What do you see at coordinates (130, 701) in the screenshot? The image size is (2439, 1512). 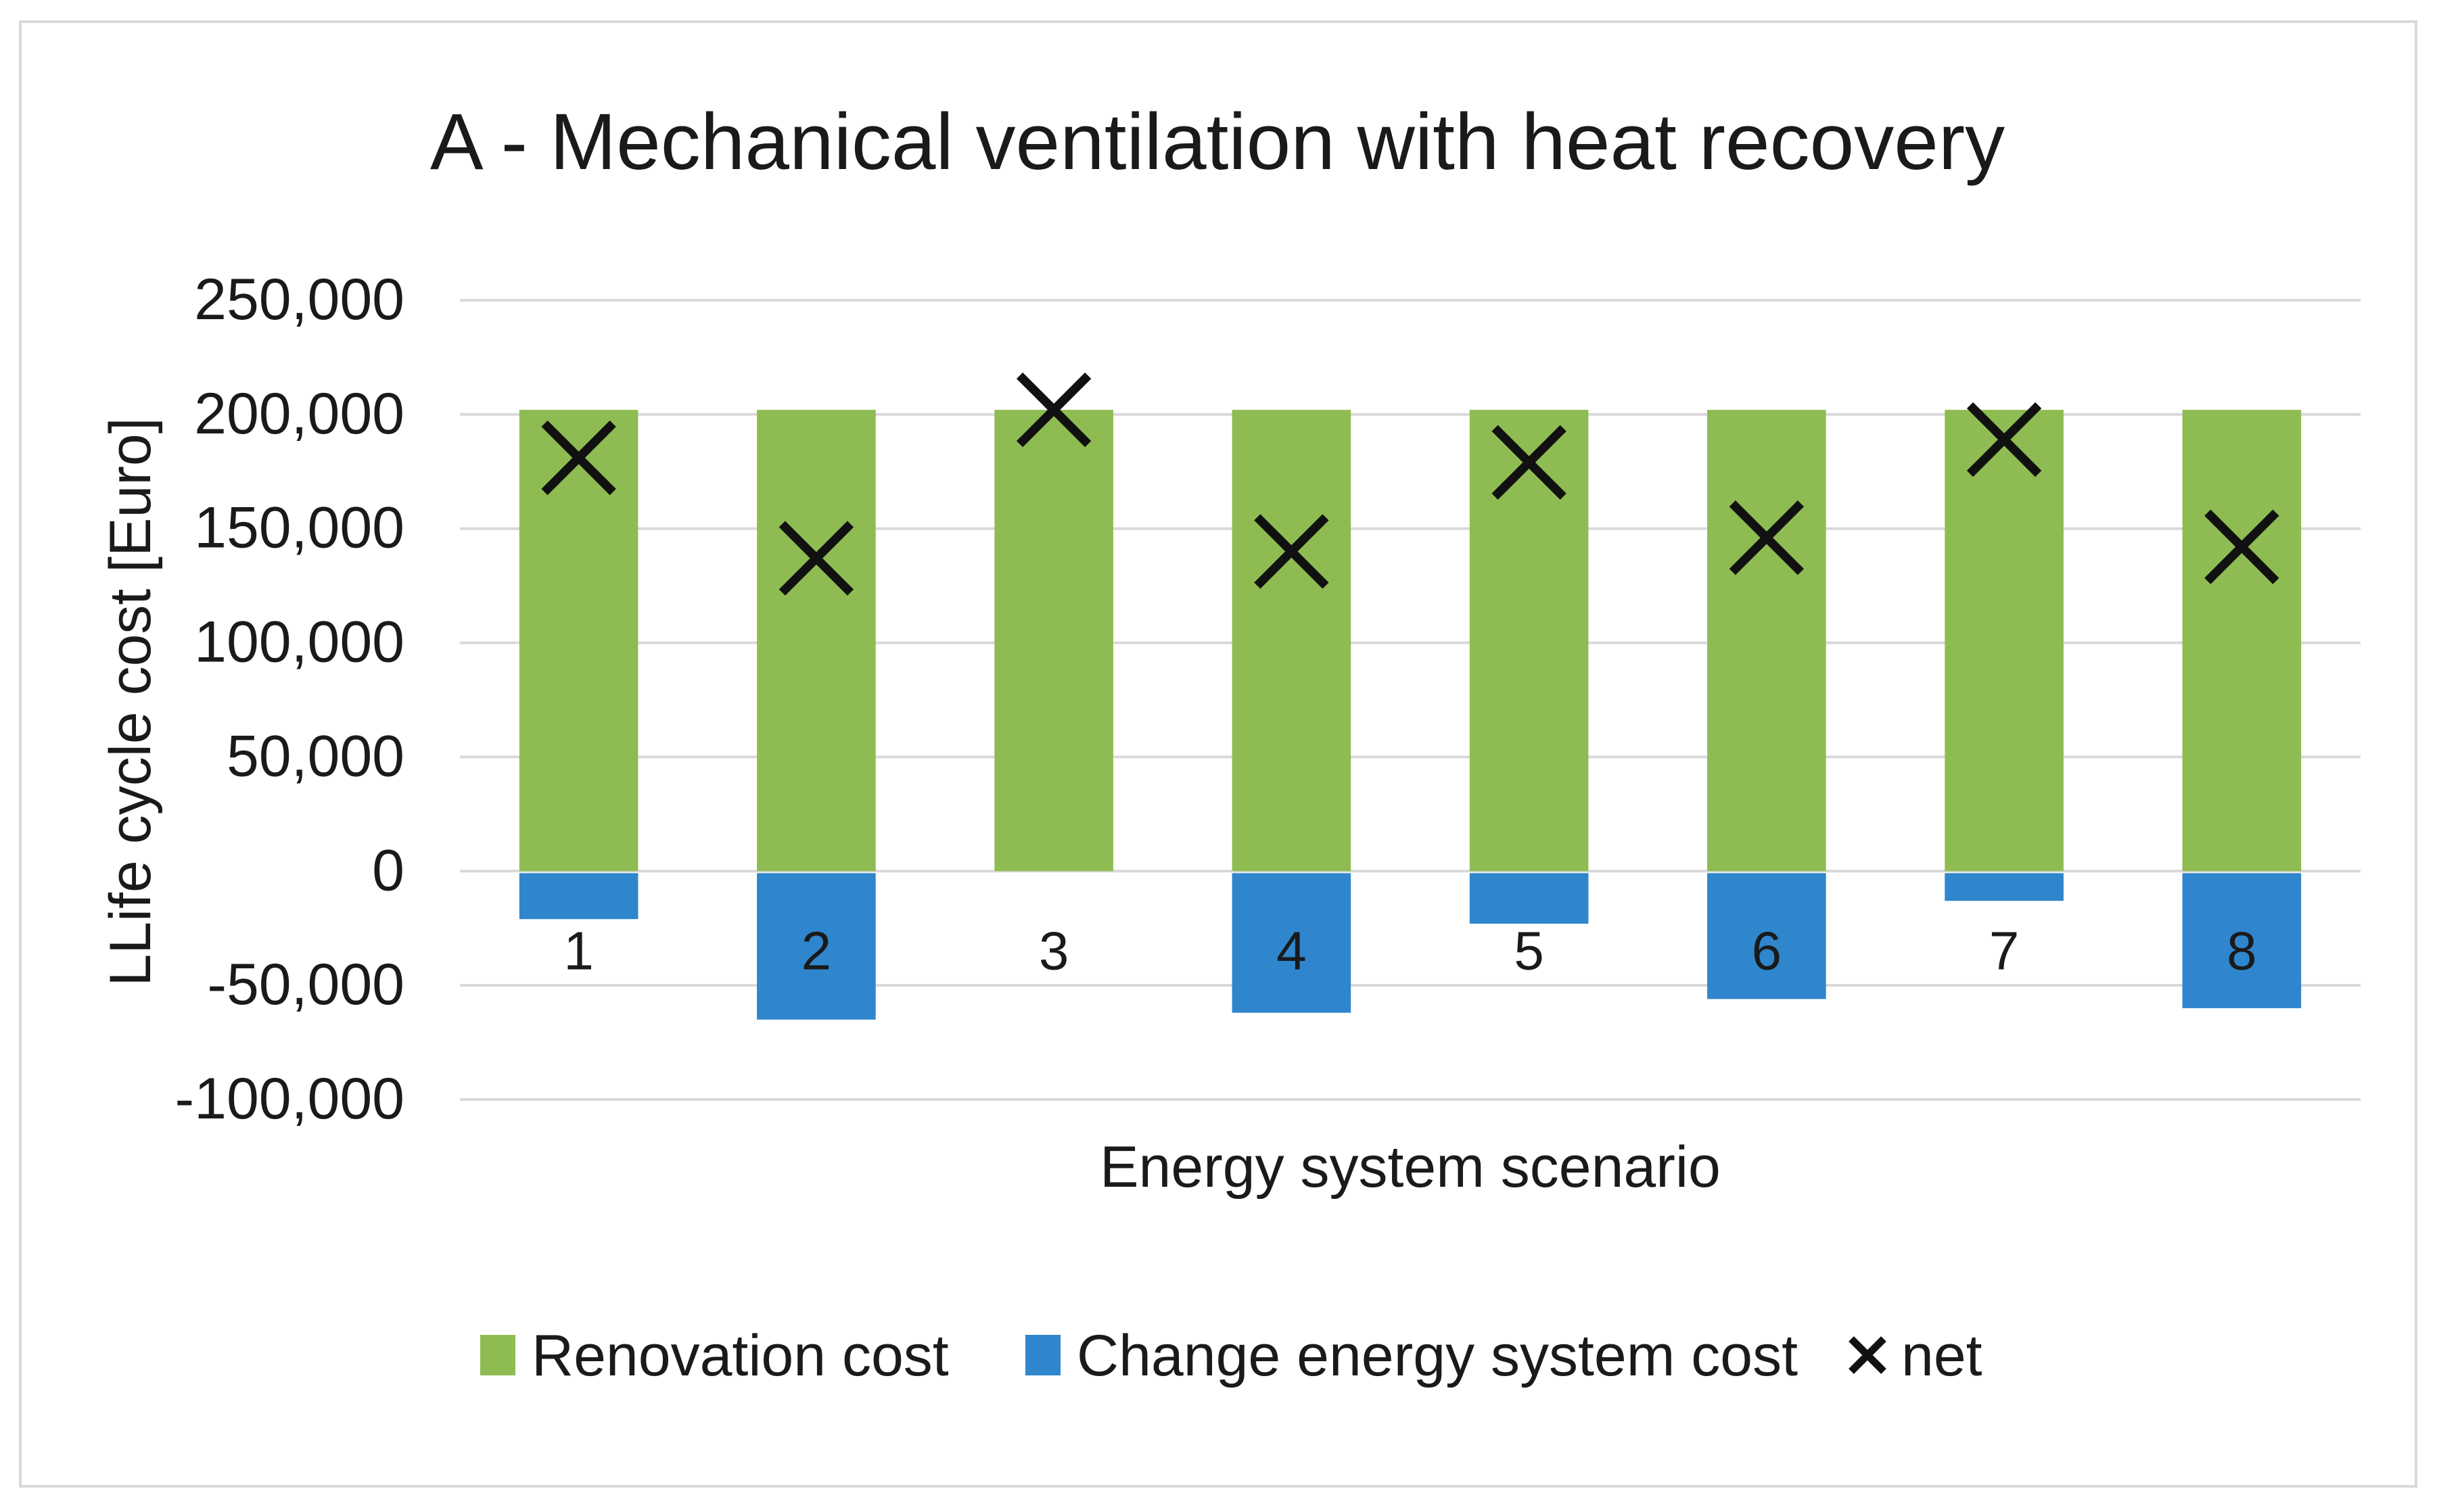 I see `y-axis-label: LLife cycle cost [Euro]` at bounding box center [130, 701].